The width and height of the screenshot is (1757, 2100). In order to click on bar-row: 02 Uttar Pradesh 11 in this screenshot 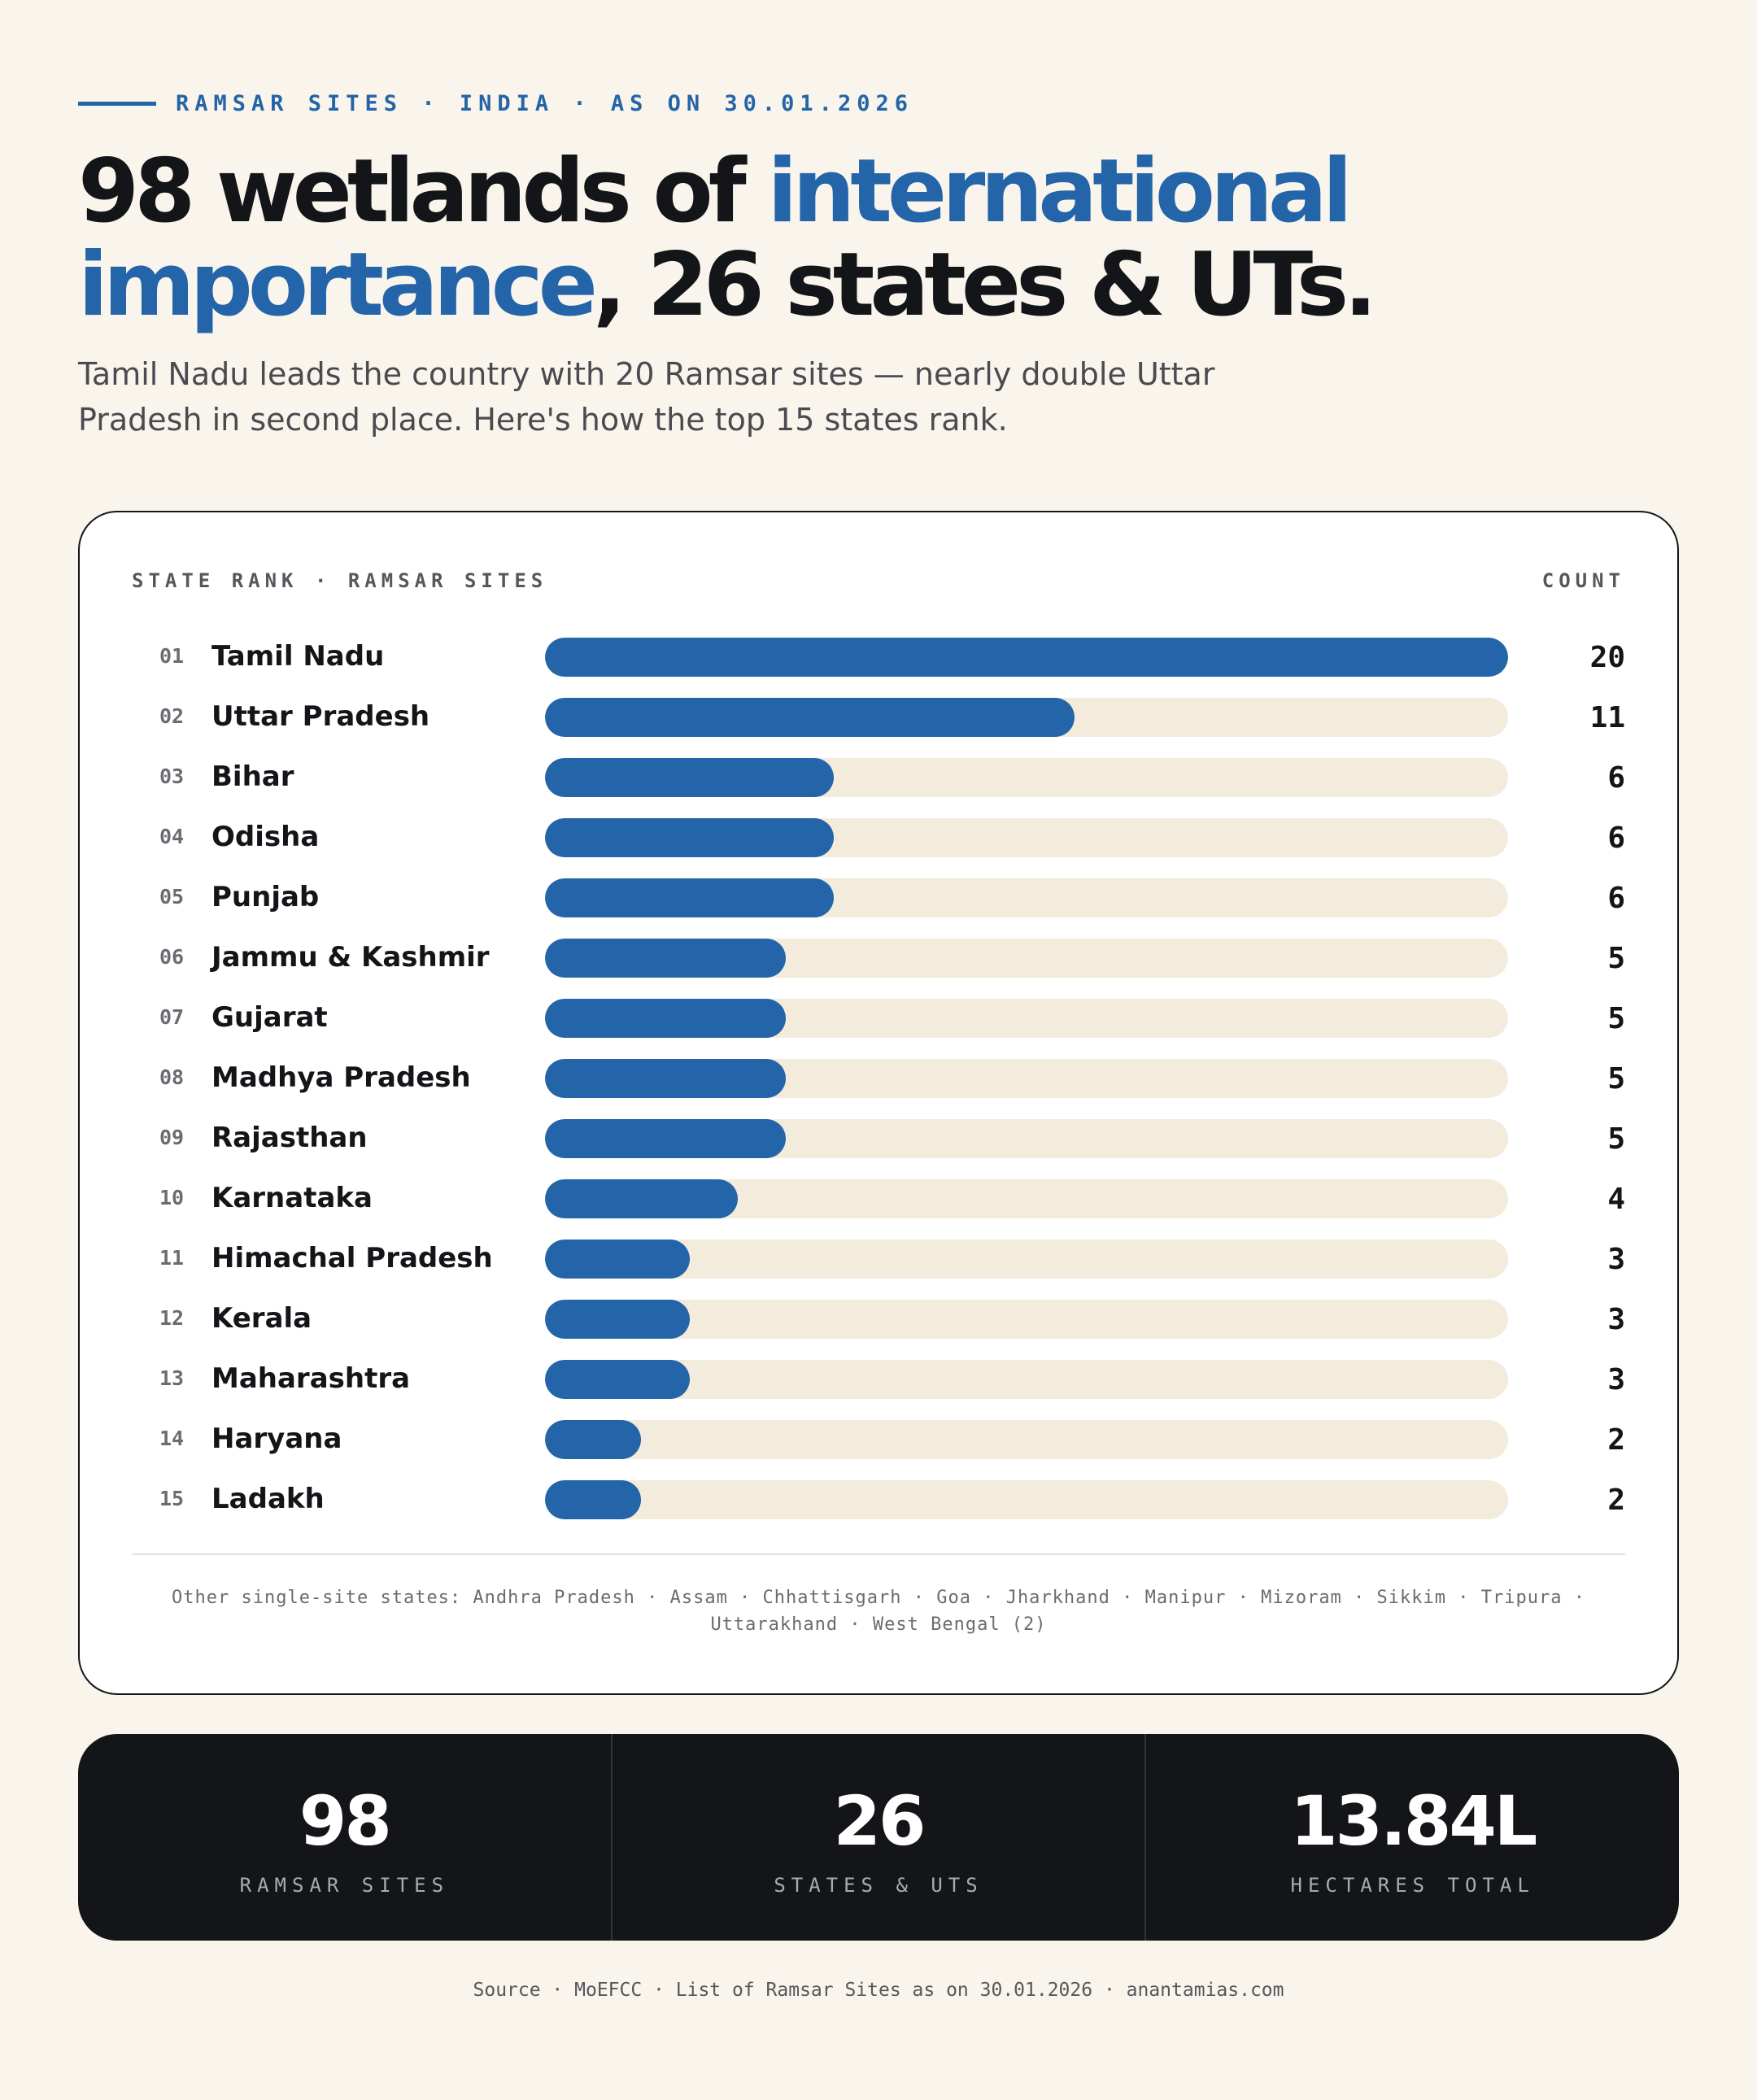, I will do `click(878, 716)`.